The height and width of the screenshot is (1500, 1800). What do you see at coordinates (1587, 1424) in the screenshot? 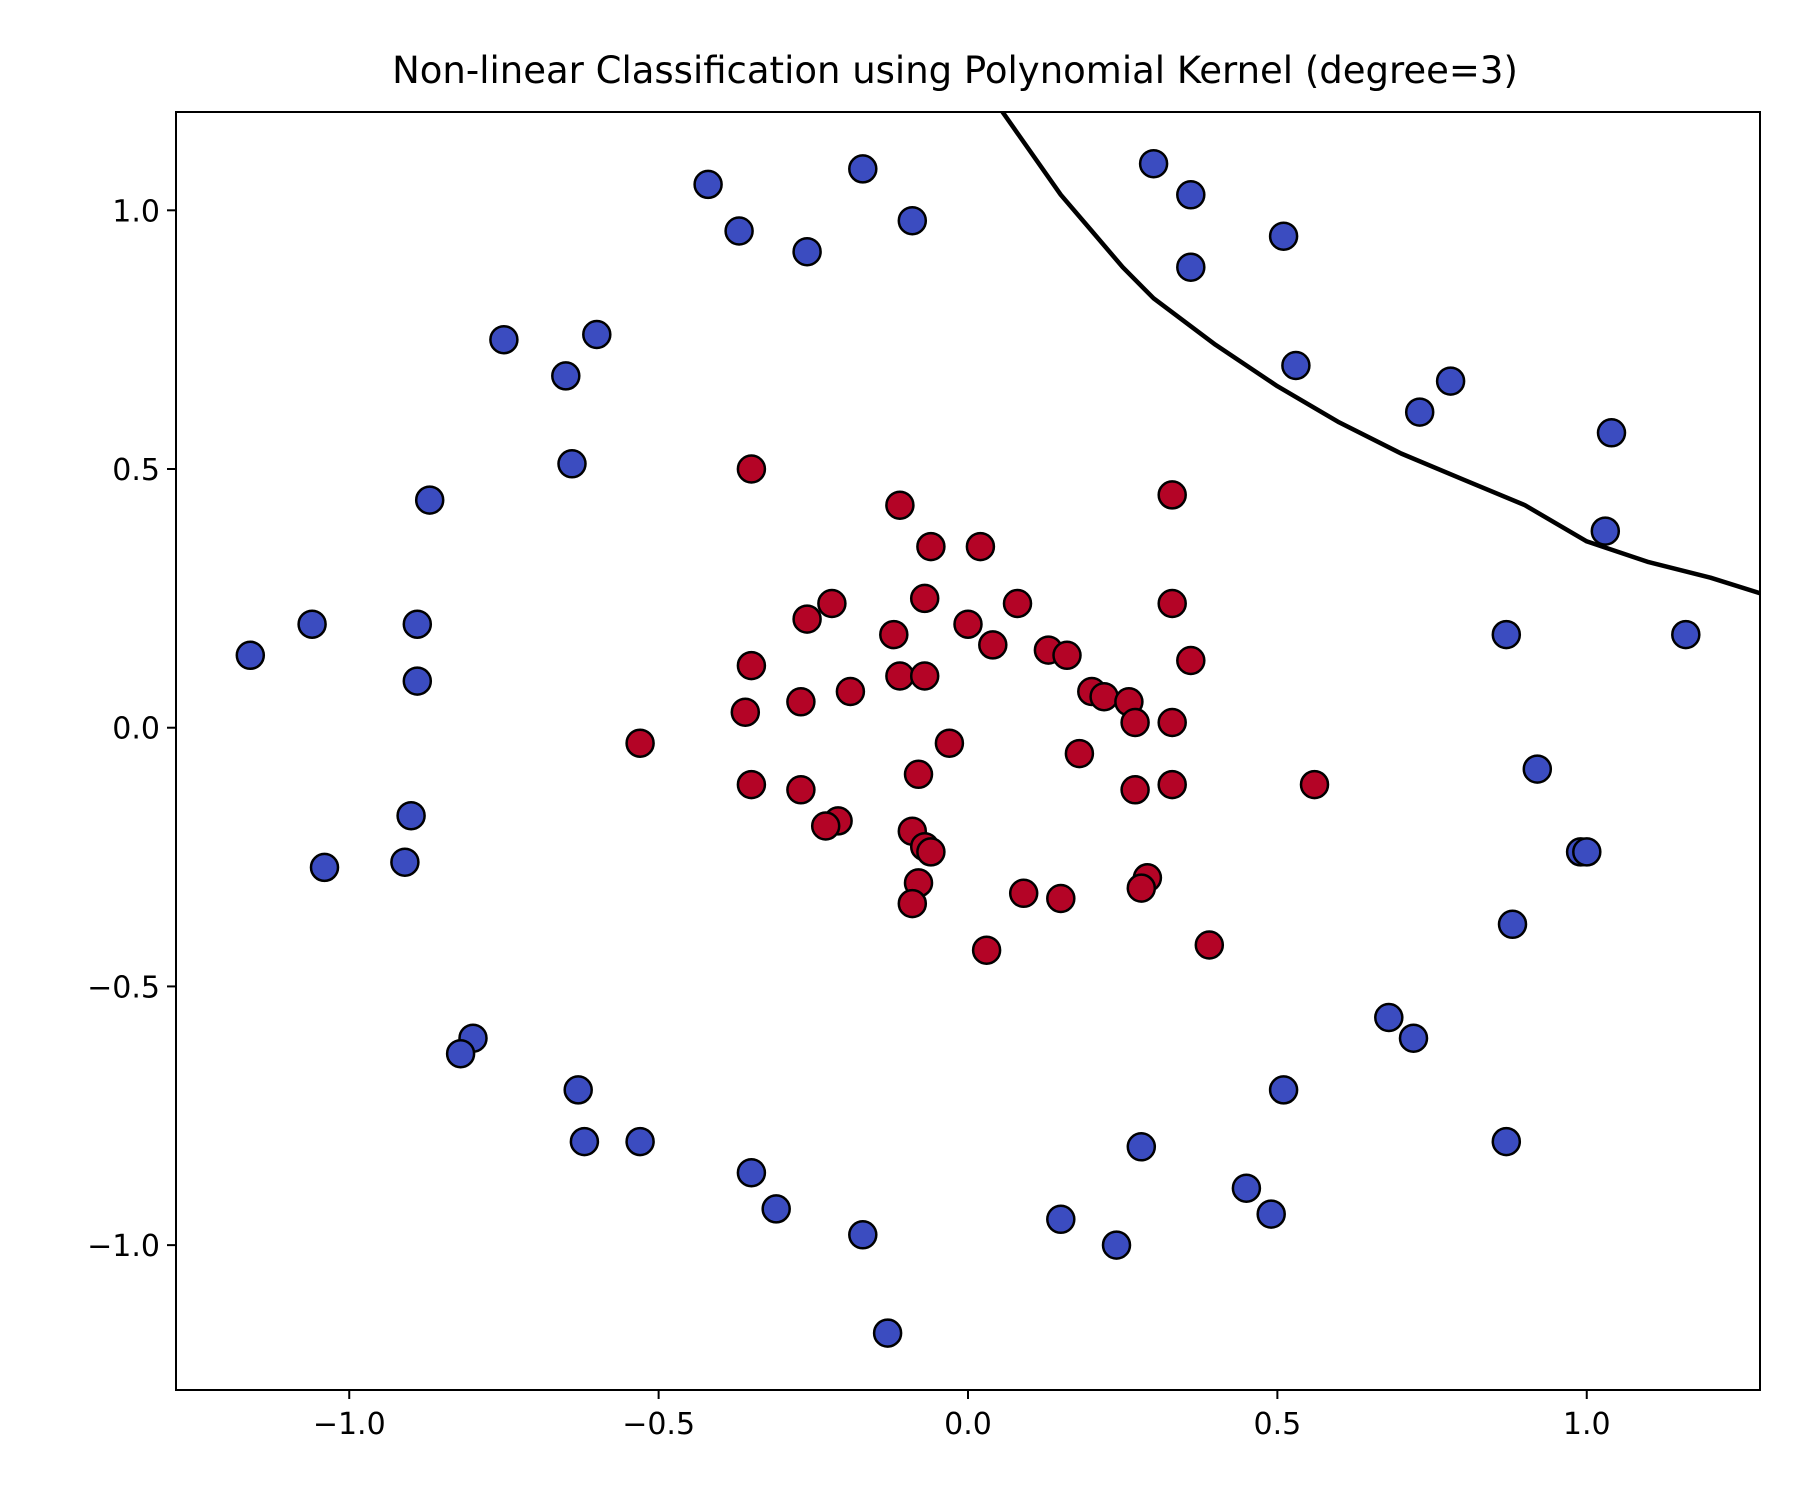
I see `x-tick-label: 1.0` at bounding box center [1587, 1424].